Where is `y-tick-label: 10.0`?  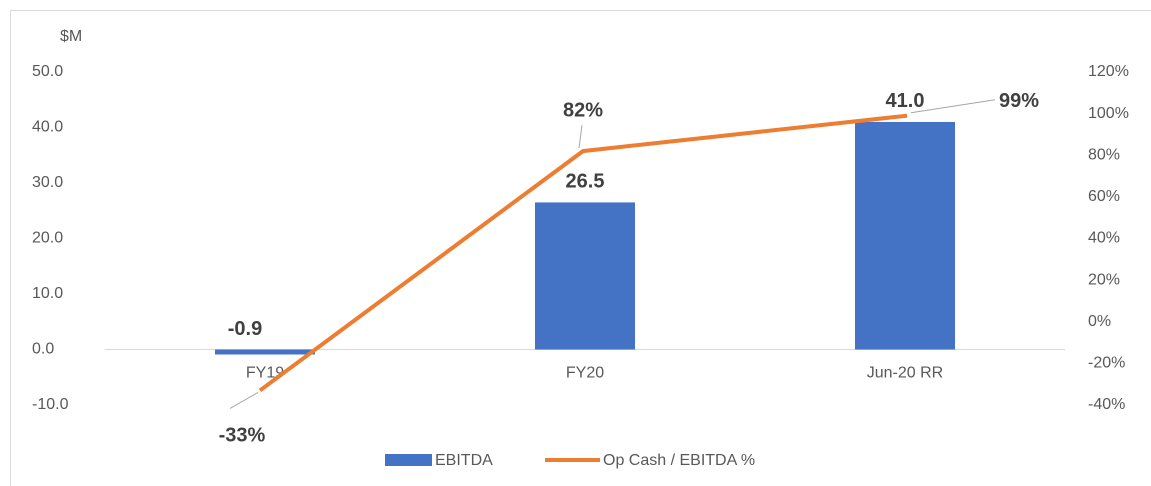
y-tick-label: 10.0 is located at coordinates (47, 293).